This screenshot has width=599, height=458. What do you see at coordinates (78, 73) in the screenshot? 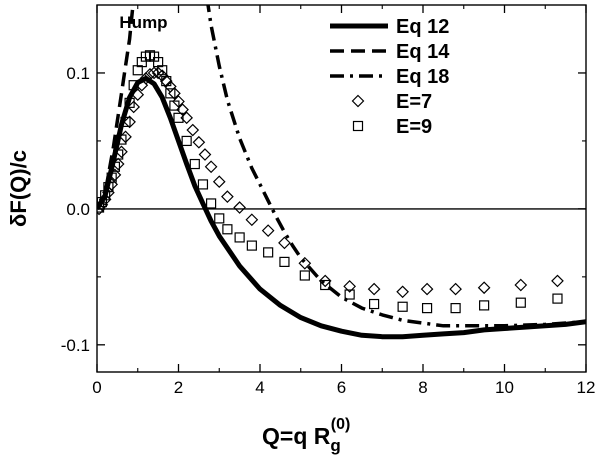
I see `y-tick-label: 0.1` at bounding box center [78, 73].